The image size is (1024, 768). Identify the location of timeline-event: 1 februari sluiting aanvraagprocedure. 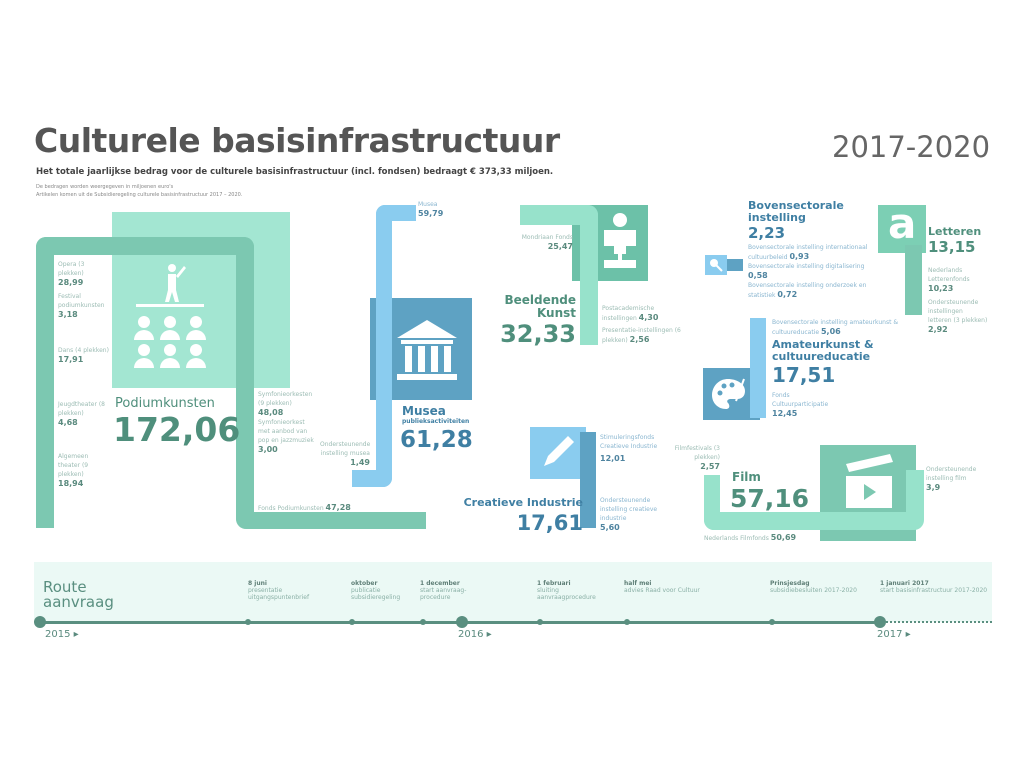
(566, 590).